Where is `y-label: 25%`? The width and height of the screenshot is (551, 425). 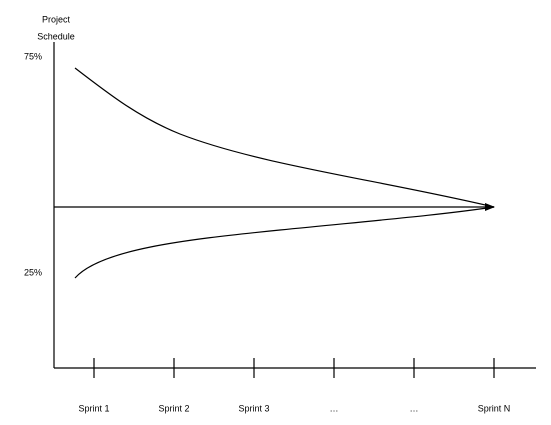
y-label: 25% is located at coordinates (33, 272).